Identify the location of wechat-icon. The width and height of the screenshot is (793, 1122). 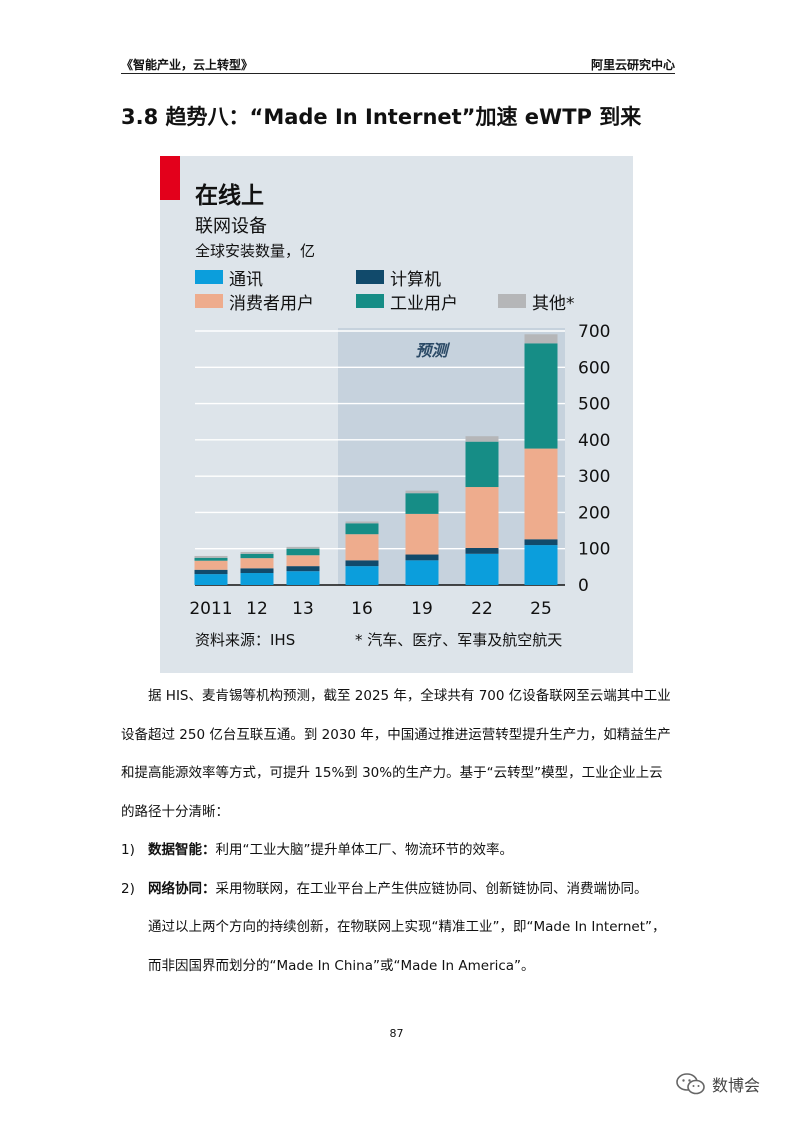
(690, 1084).